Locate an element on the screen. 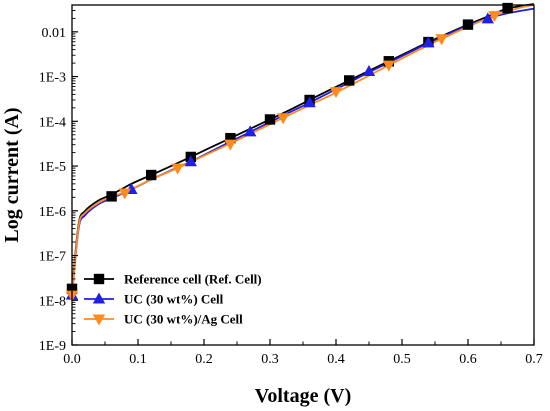  legend-label-0: Reference cell (Ref. Cell) is located at coordinates (193, 279).